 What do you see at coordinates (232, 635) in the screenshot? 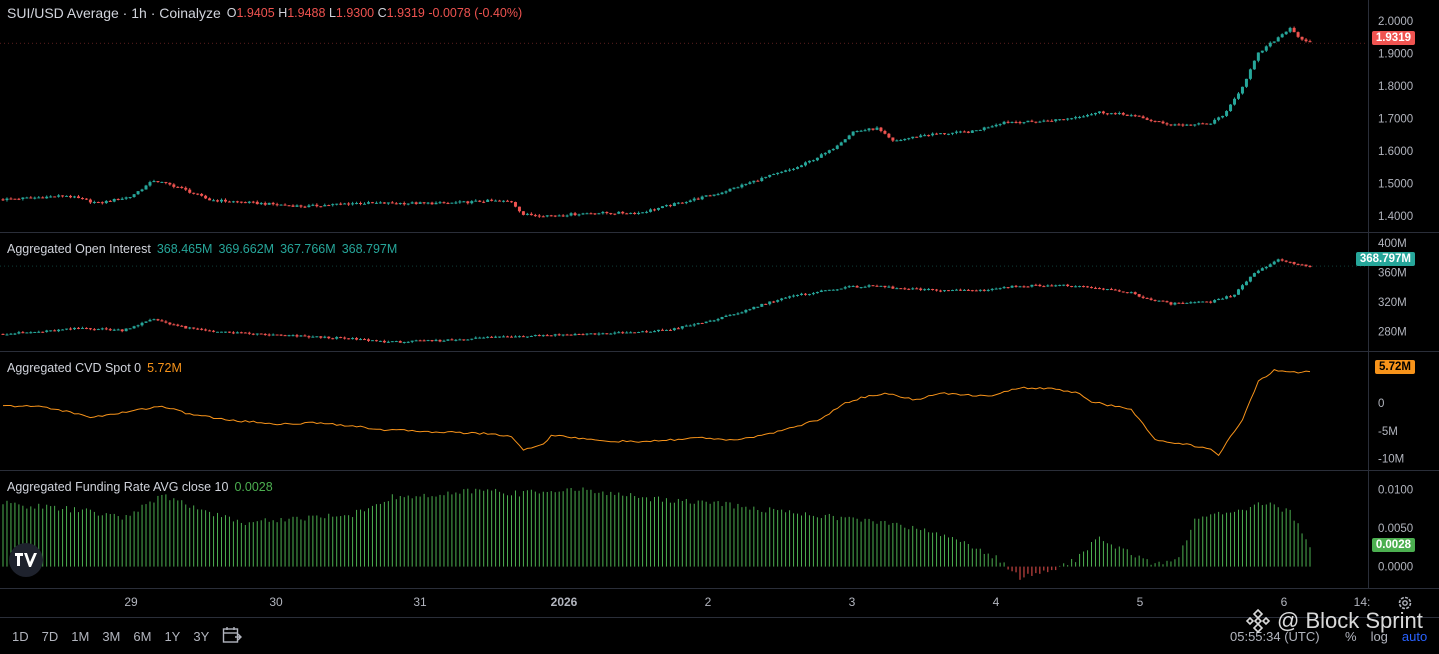
I see `calendar-goto-icon` at bounding box center [232, 635].